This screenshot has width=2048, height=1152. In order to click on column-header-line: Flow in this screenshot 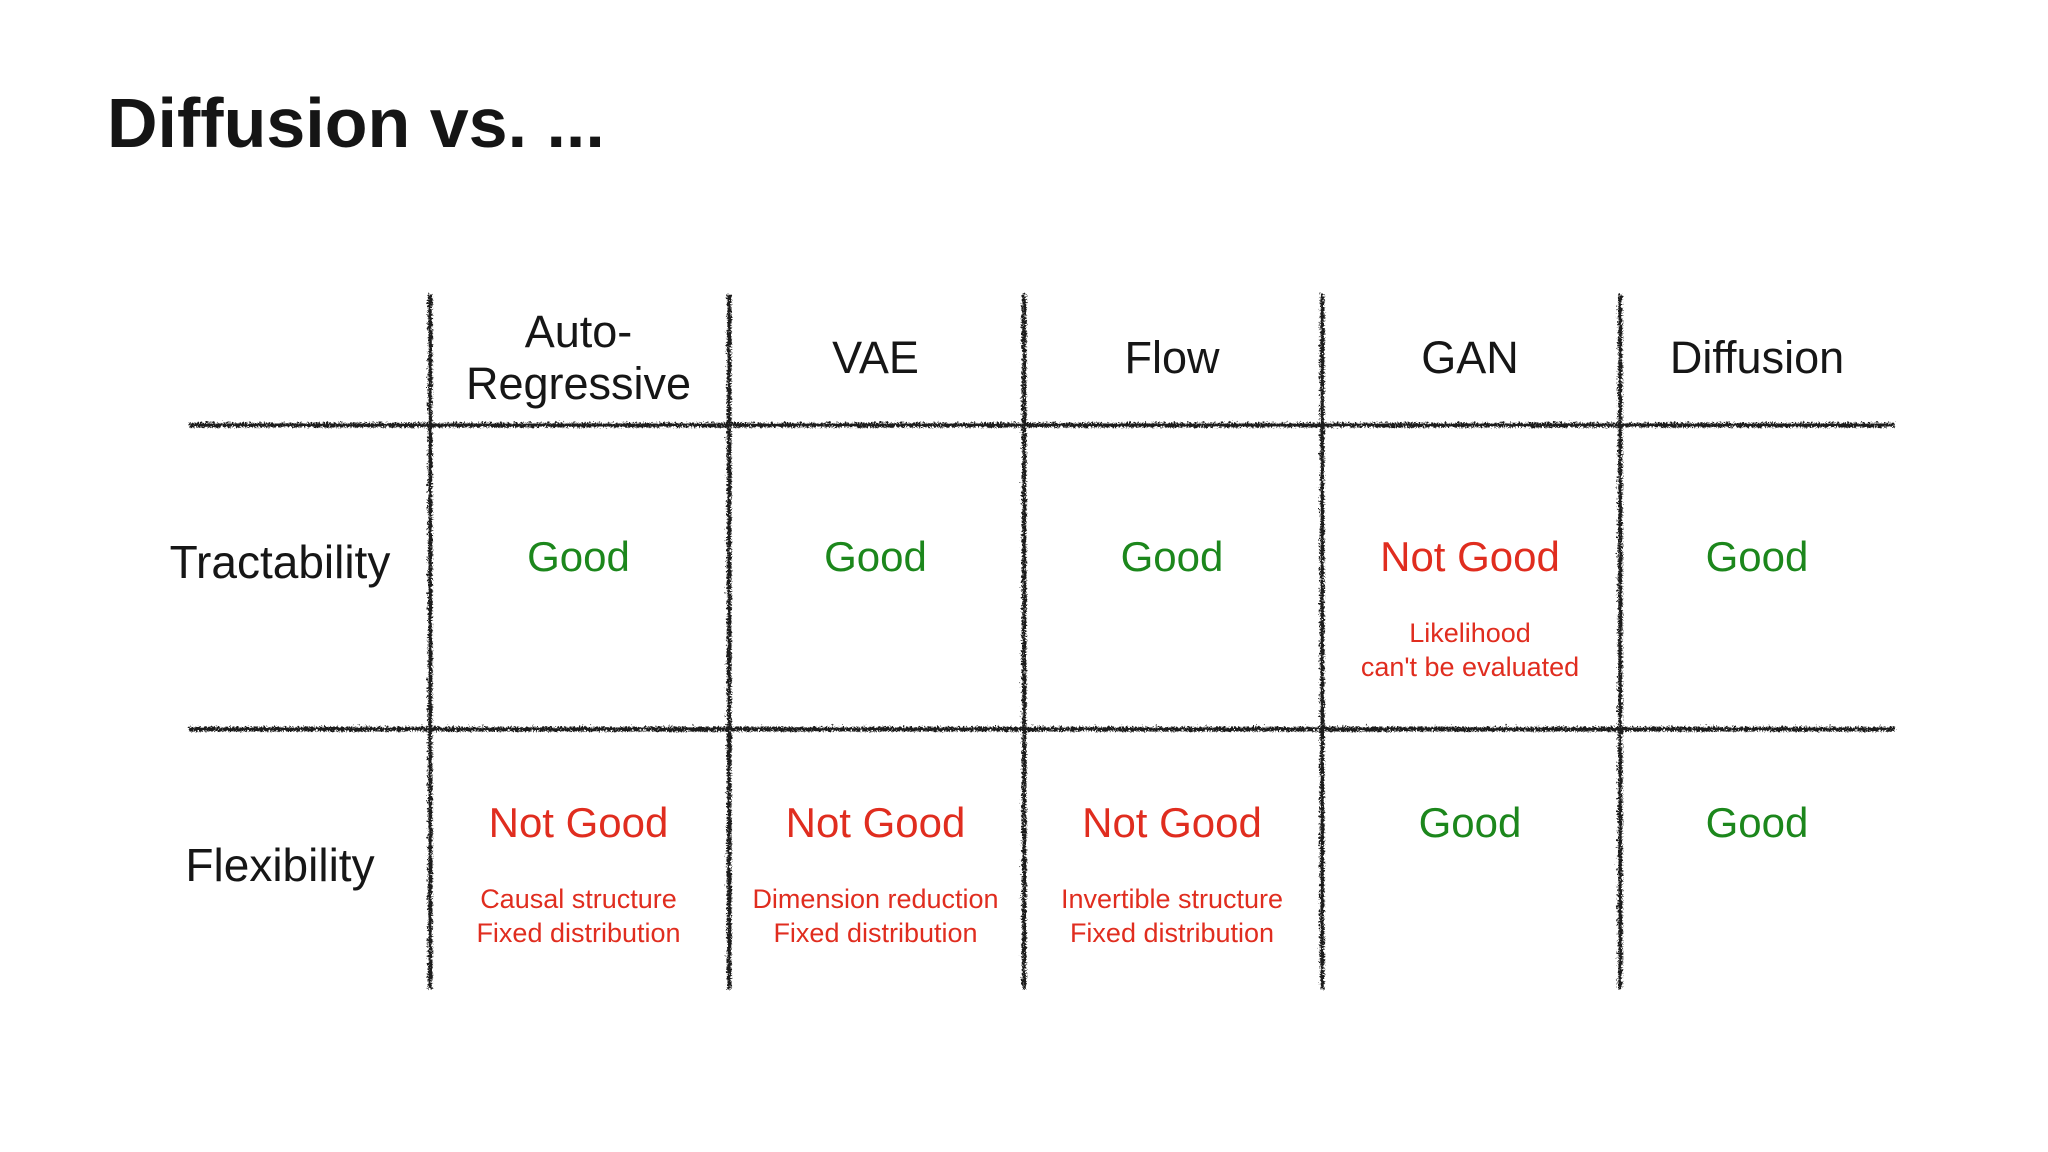, I will do `click(1172, 357)`.